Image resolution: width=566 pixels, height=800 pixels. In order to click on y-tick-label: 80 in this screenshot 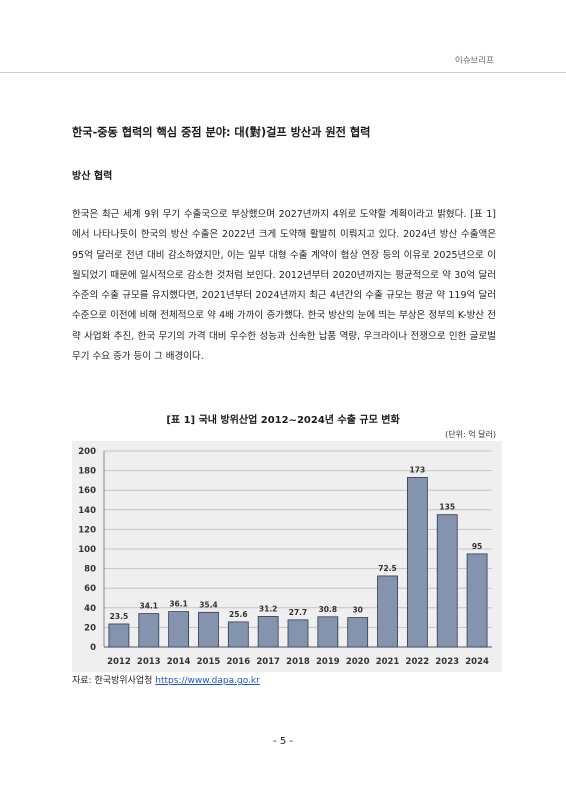, I will do `click(90, 570)`.